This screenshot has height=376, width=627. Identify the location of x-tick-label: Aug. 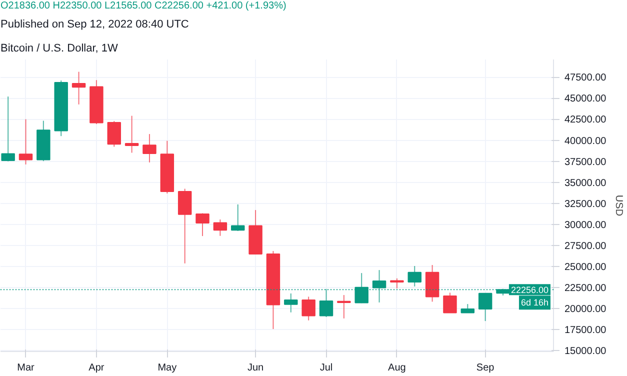
(397, 368).